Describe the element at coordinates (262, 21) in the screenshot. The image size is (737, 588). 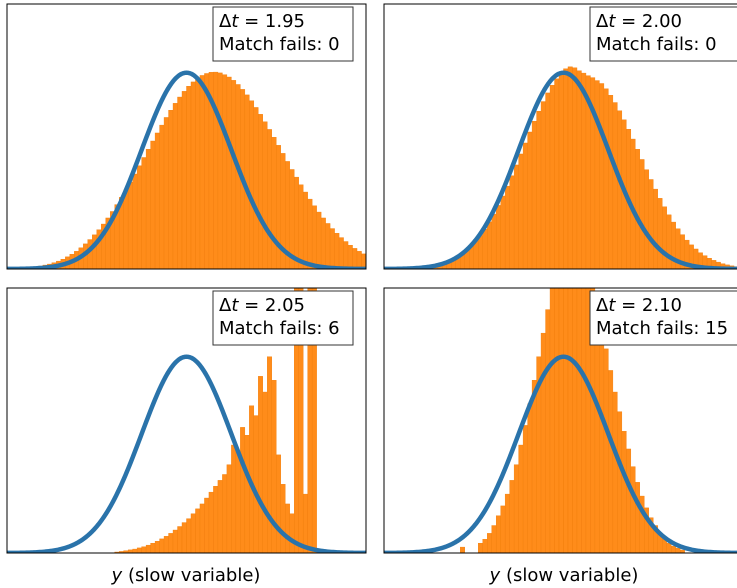
I see `delta-t-label: Δt = 1.95` at that location.